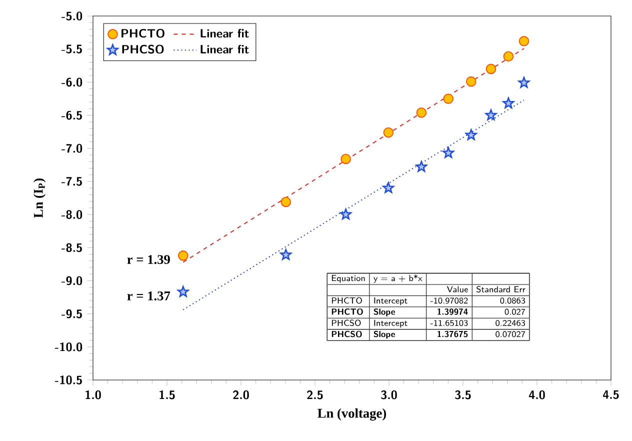 The image size is (632, 441). What do you see at coordinates (68, 347) in the screenshot?
I see `y-tick-label: -10.0` at bounding box center [68, 347].